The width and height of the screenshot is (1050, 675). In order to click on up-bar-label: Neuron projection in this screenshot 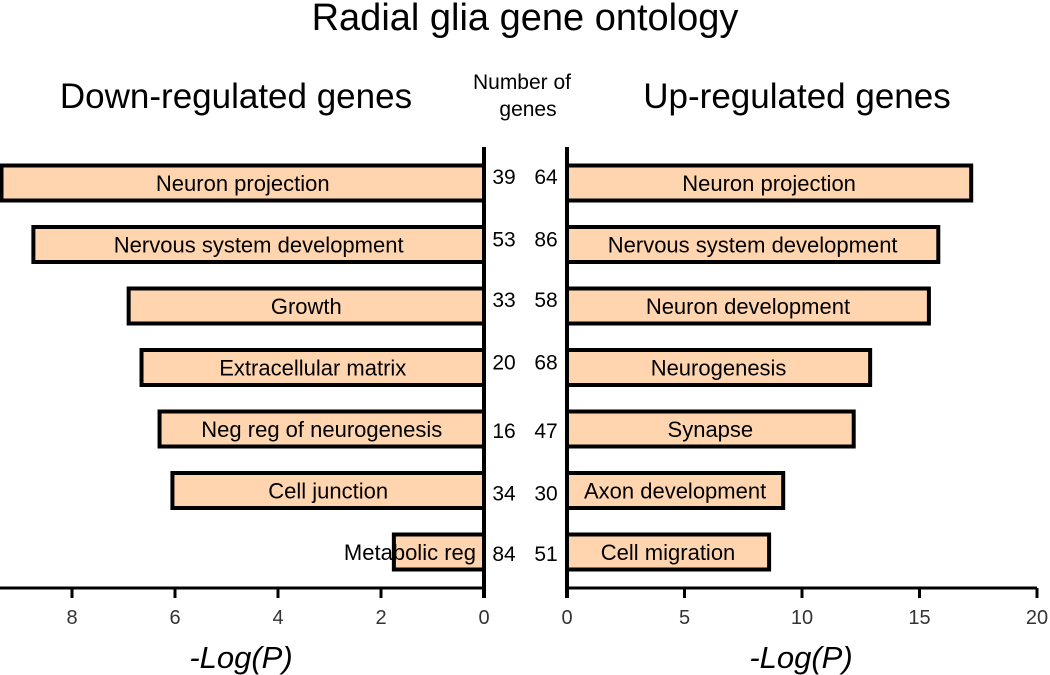, I will do `click(769, 183)`.